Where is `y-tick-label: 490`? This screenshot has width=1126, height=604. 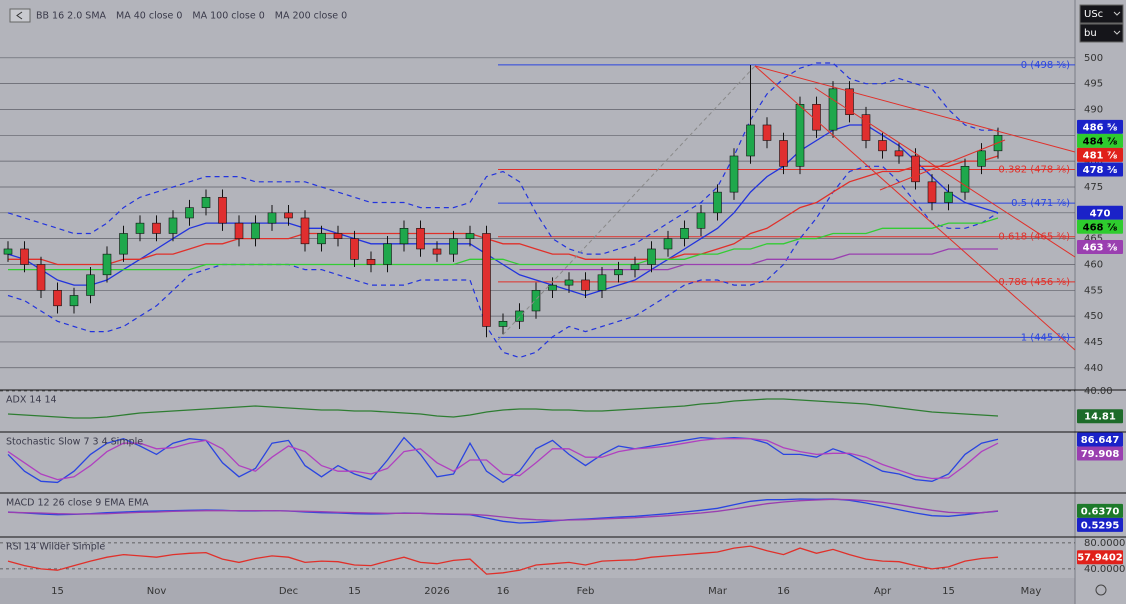
y-tick-label: 490 is located at coordinates (1093, 109).